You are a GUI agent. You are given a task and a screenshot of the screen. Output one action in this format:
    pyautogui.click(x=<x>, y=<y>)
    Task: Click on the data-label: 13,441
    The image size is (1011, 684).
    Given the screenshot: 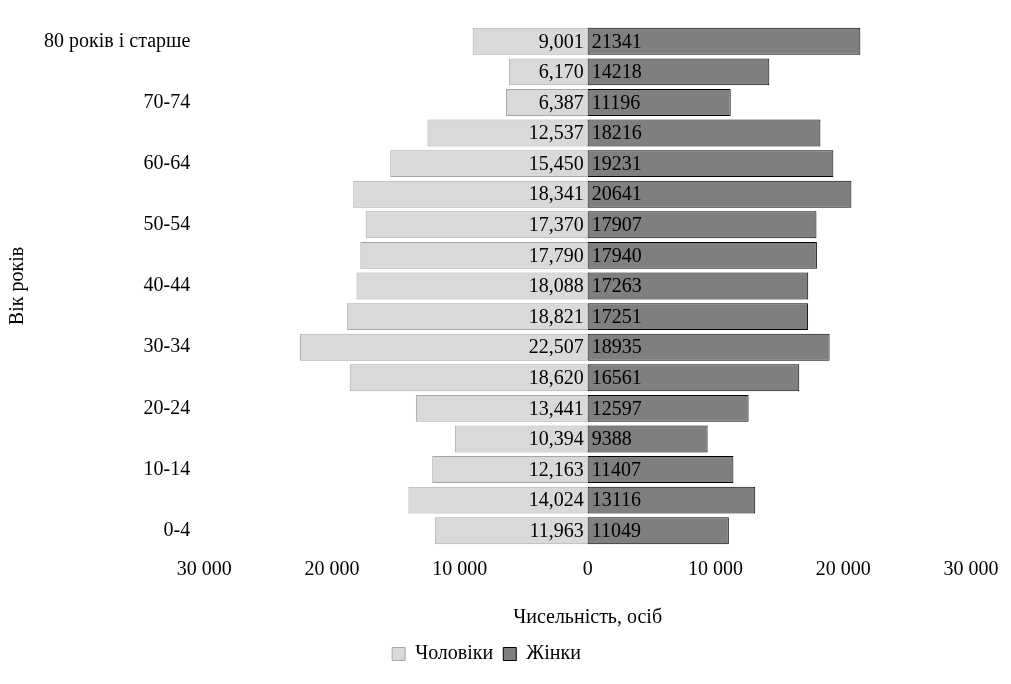 What is the action you would take?
    pyautogui.click(x=556, y=407)
    